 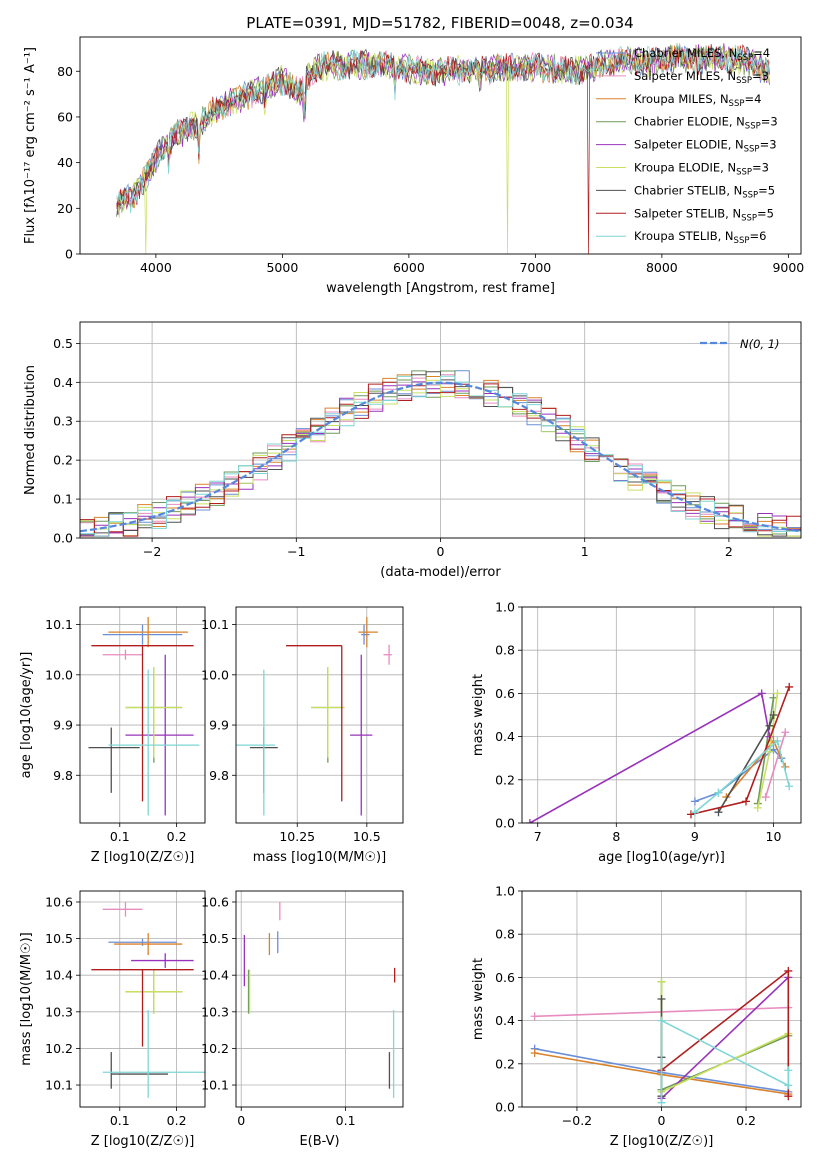 I want to click on x-tick-label: 5000, so click(x=282, y=267).